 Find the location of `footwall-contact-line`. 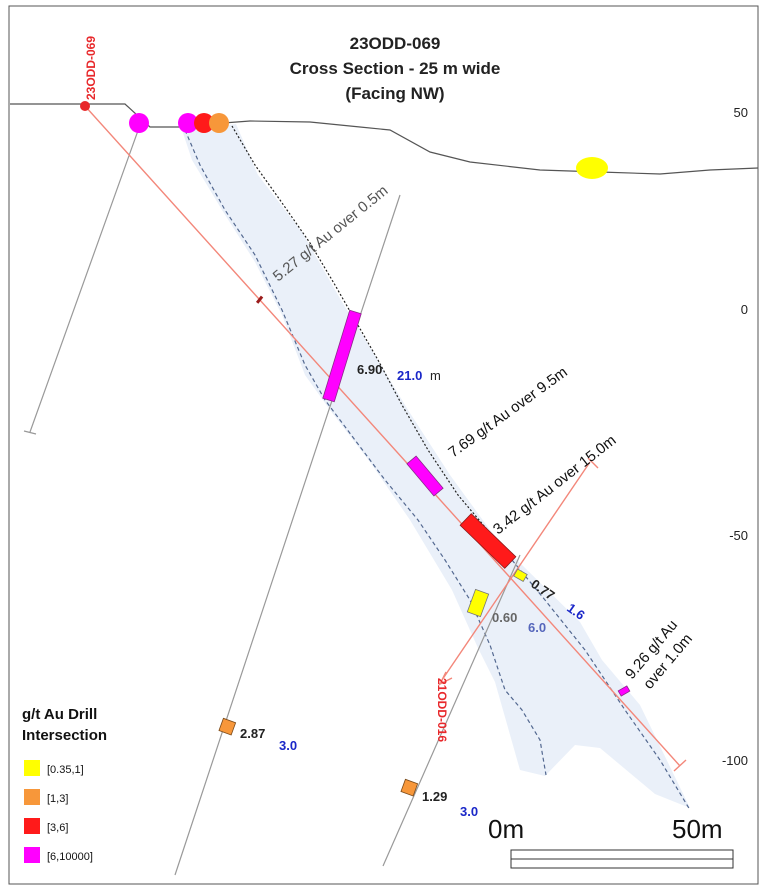

footwall-contact-line is located at coordinates (601, 685).